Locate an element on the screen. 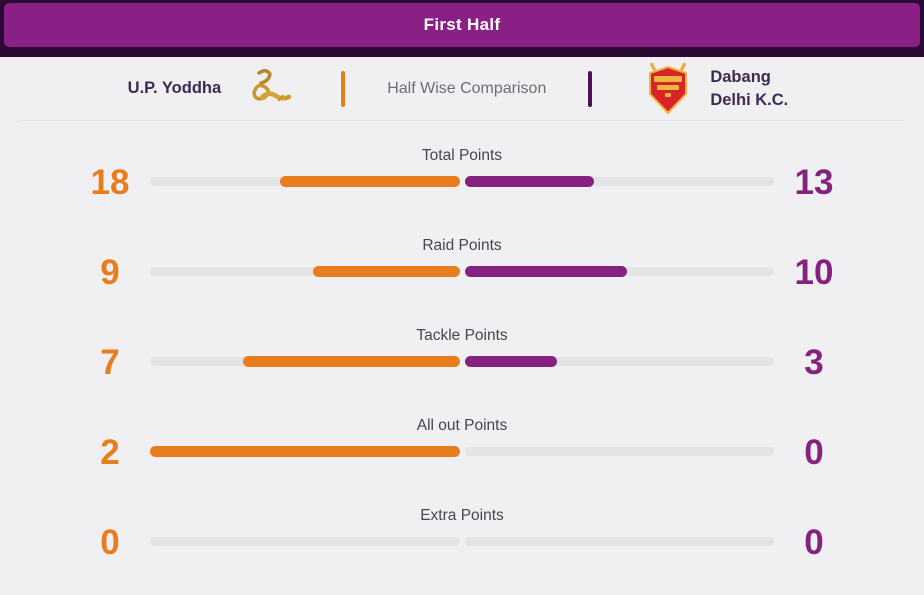  stat-row-tackle-points: 7 Tackle Points 3 is located at coordinates (462, 353).